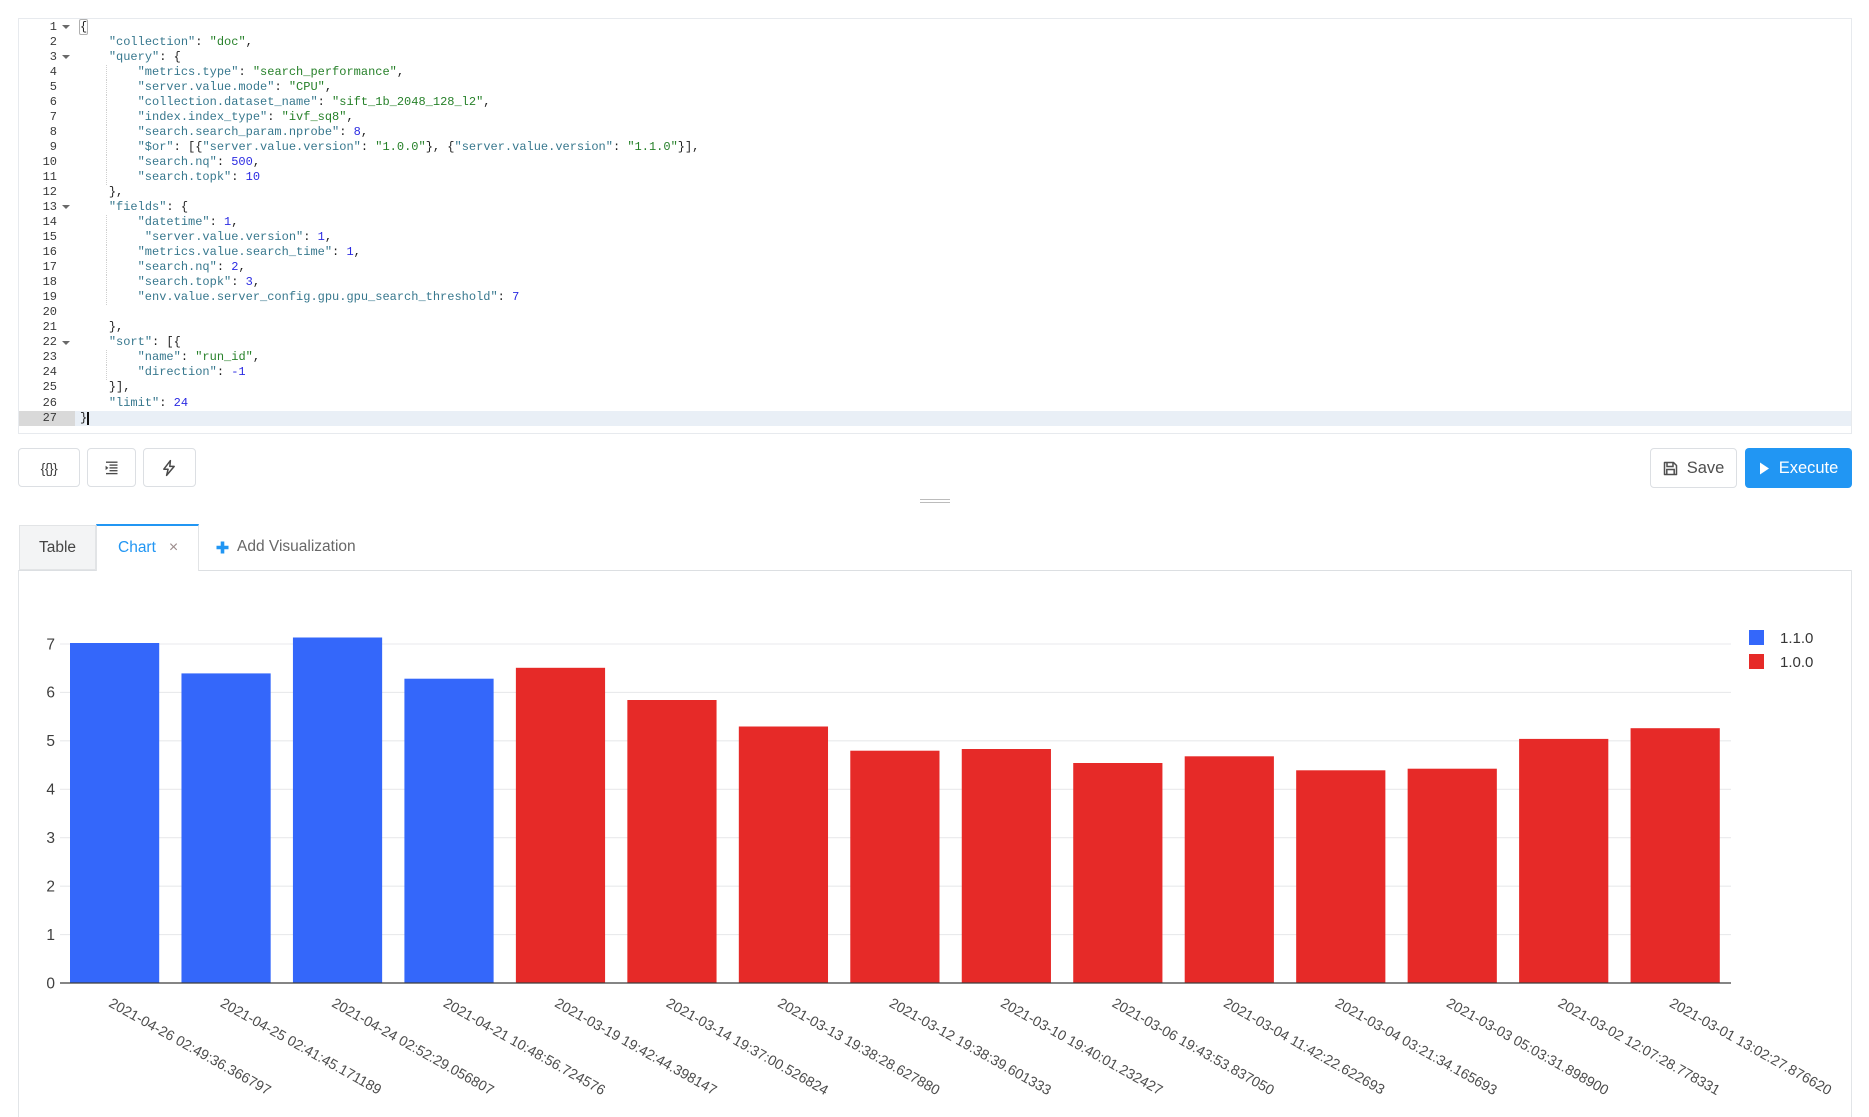  I want to click on svg-text: 4, so click(50, 790).